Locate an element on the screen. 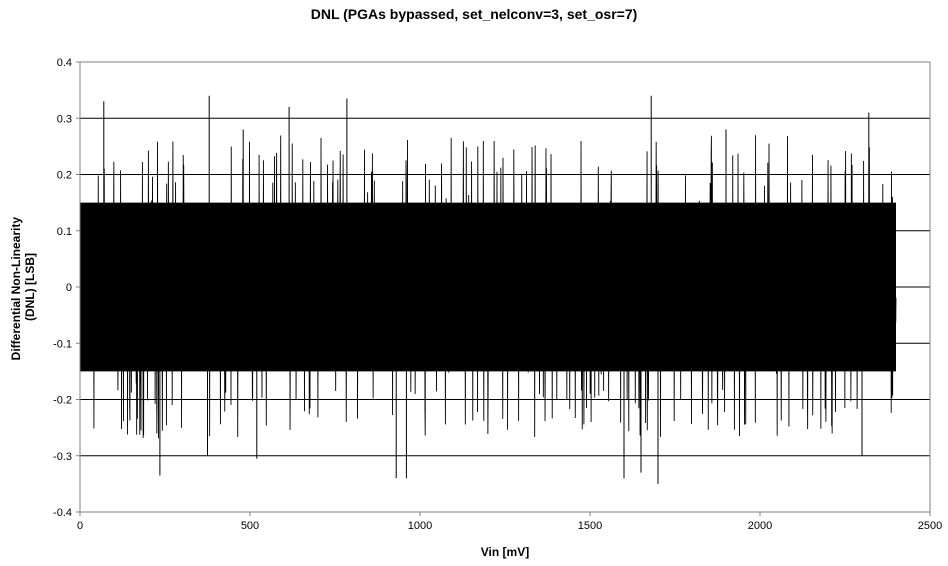 The height and width of the screenshot is (566, 948). y-axis-title-line-1: Differential Non-Linearity is located at coordinates (16, 289).